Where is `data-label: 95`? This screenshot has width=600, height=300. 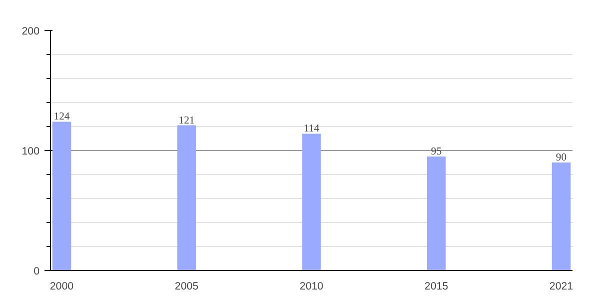 data-label: 95 is located at coordinates (436, 152).